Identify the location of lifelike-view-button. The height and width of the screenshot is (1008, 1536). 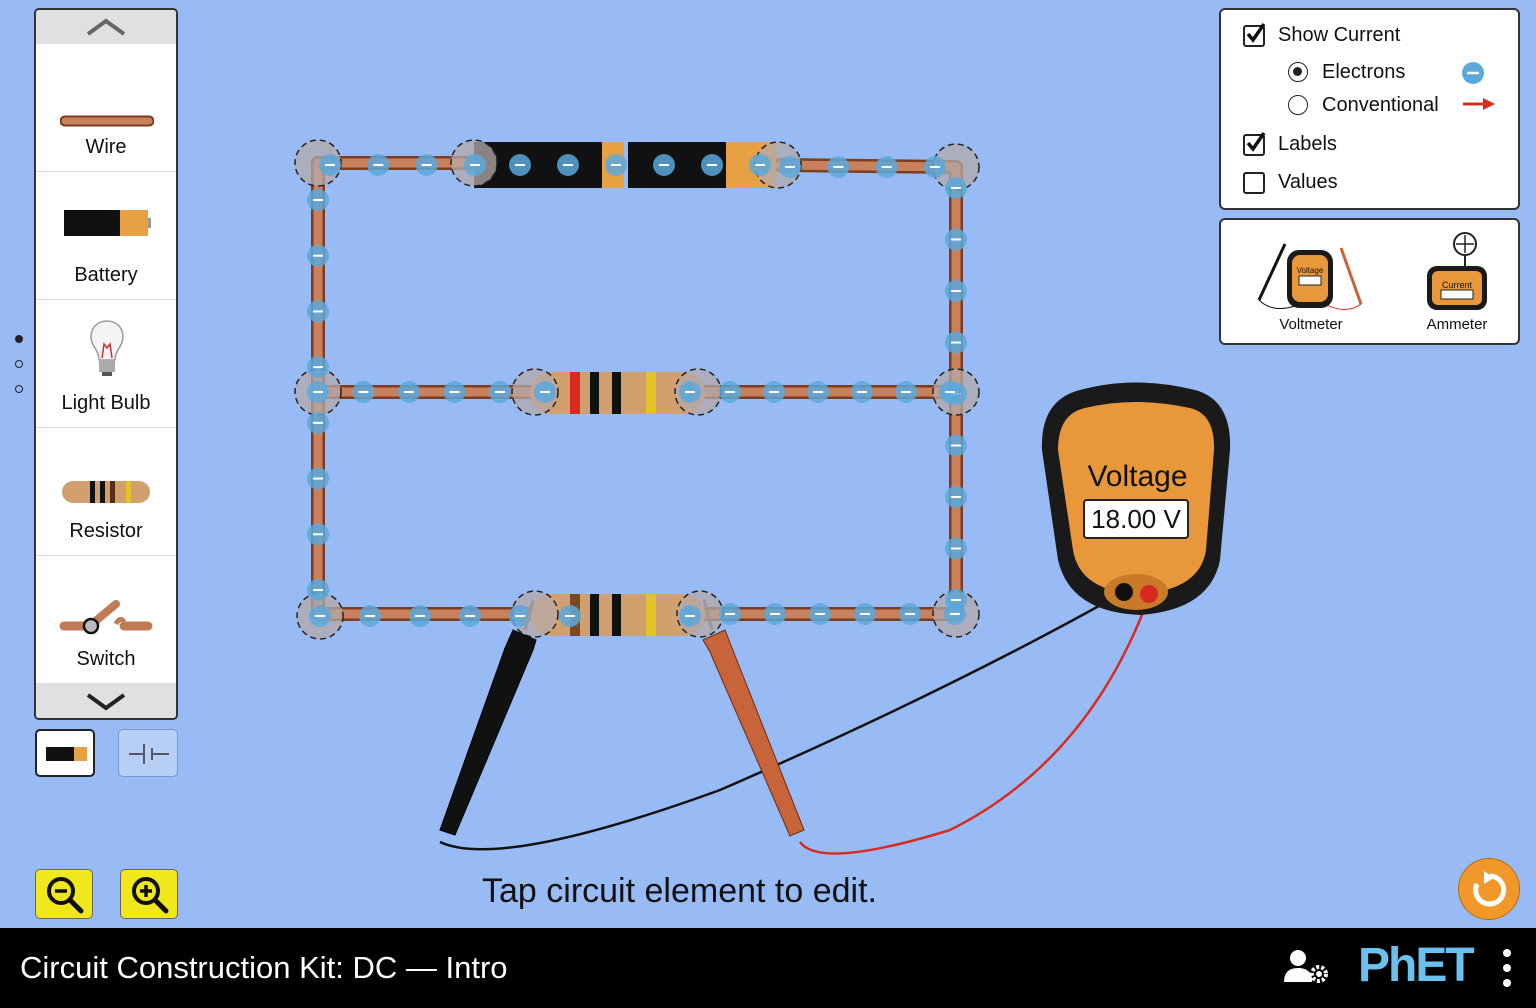
(65, 753).